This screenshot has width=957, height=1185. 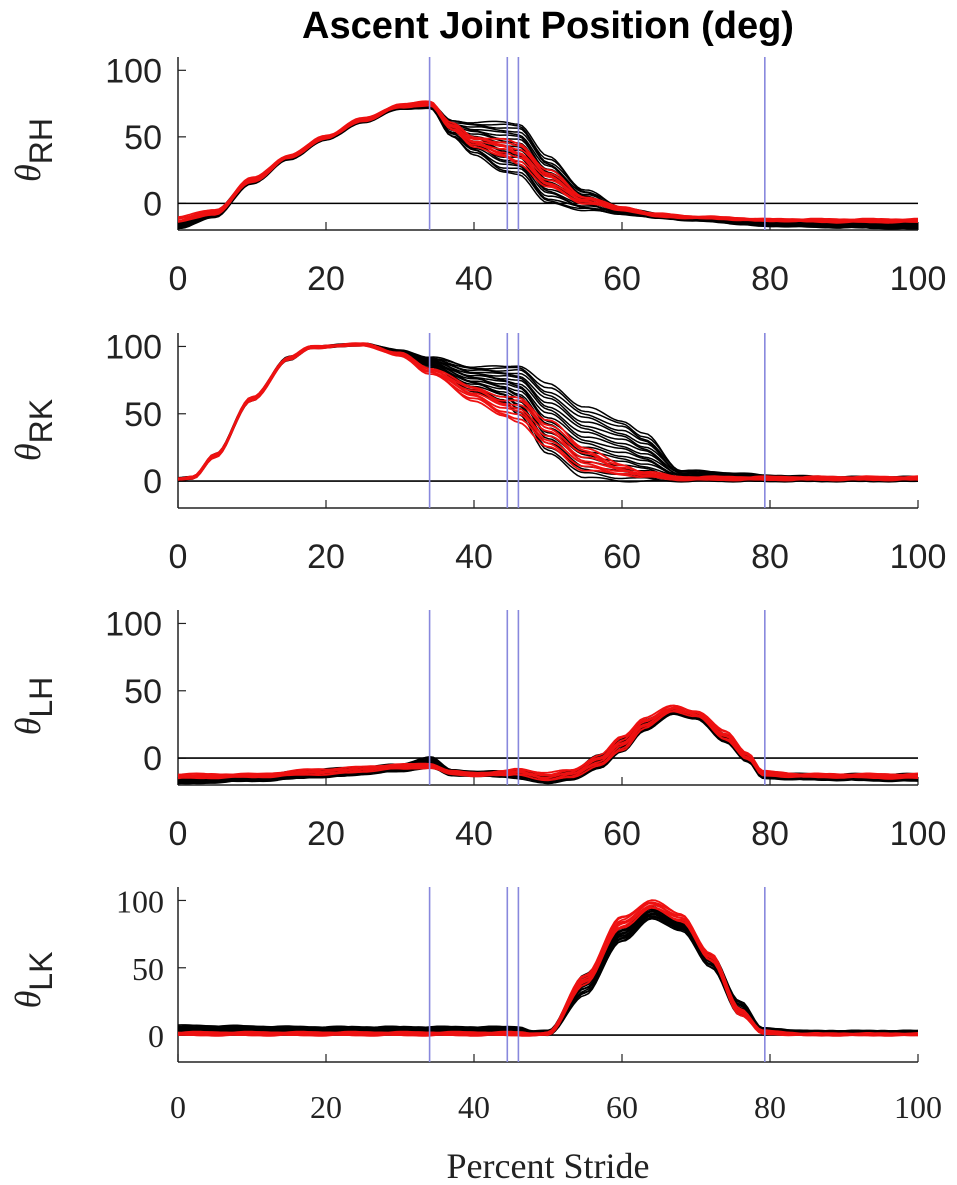 I want to click on joint-subscript: LK, so click(x=41, y=971).